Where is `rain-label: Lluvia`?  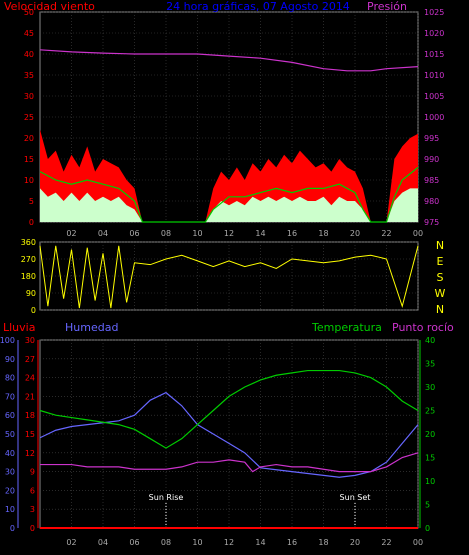 rain-label: Lluvia is located at coordinates (19, 327).